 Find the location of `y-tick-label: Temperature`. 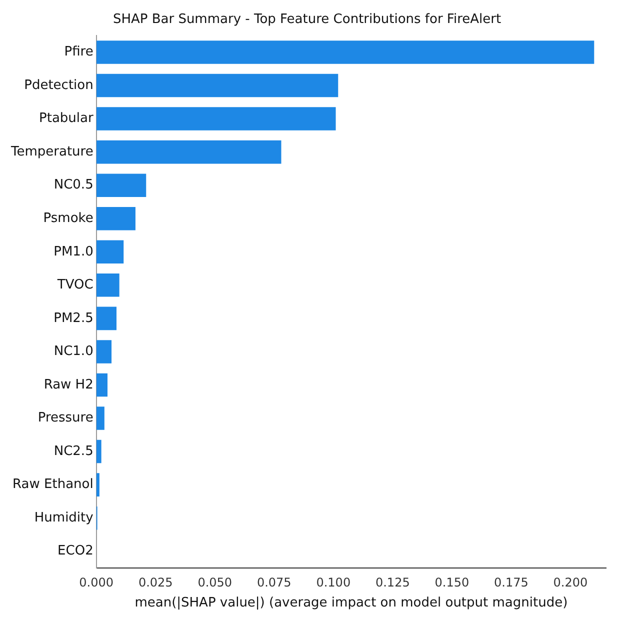

y-tick-label: Temperature is located at coordinates (52, 152).